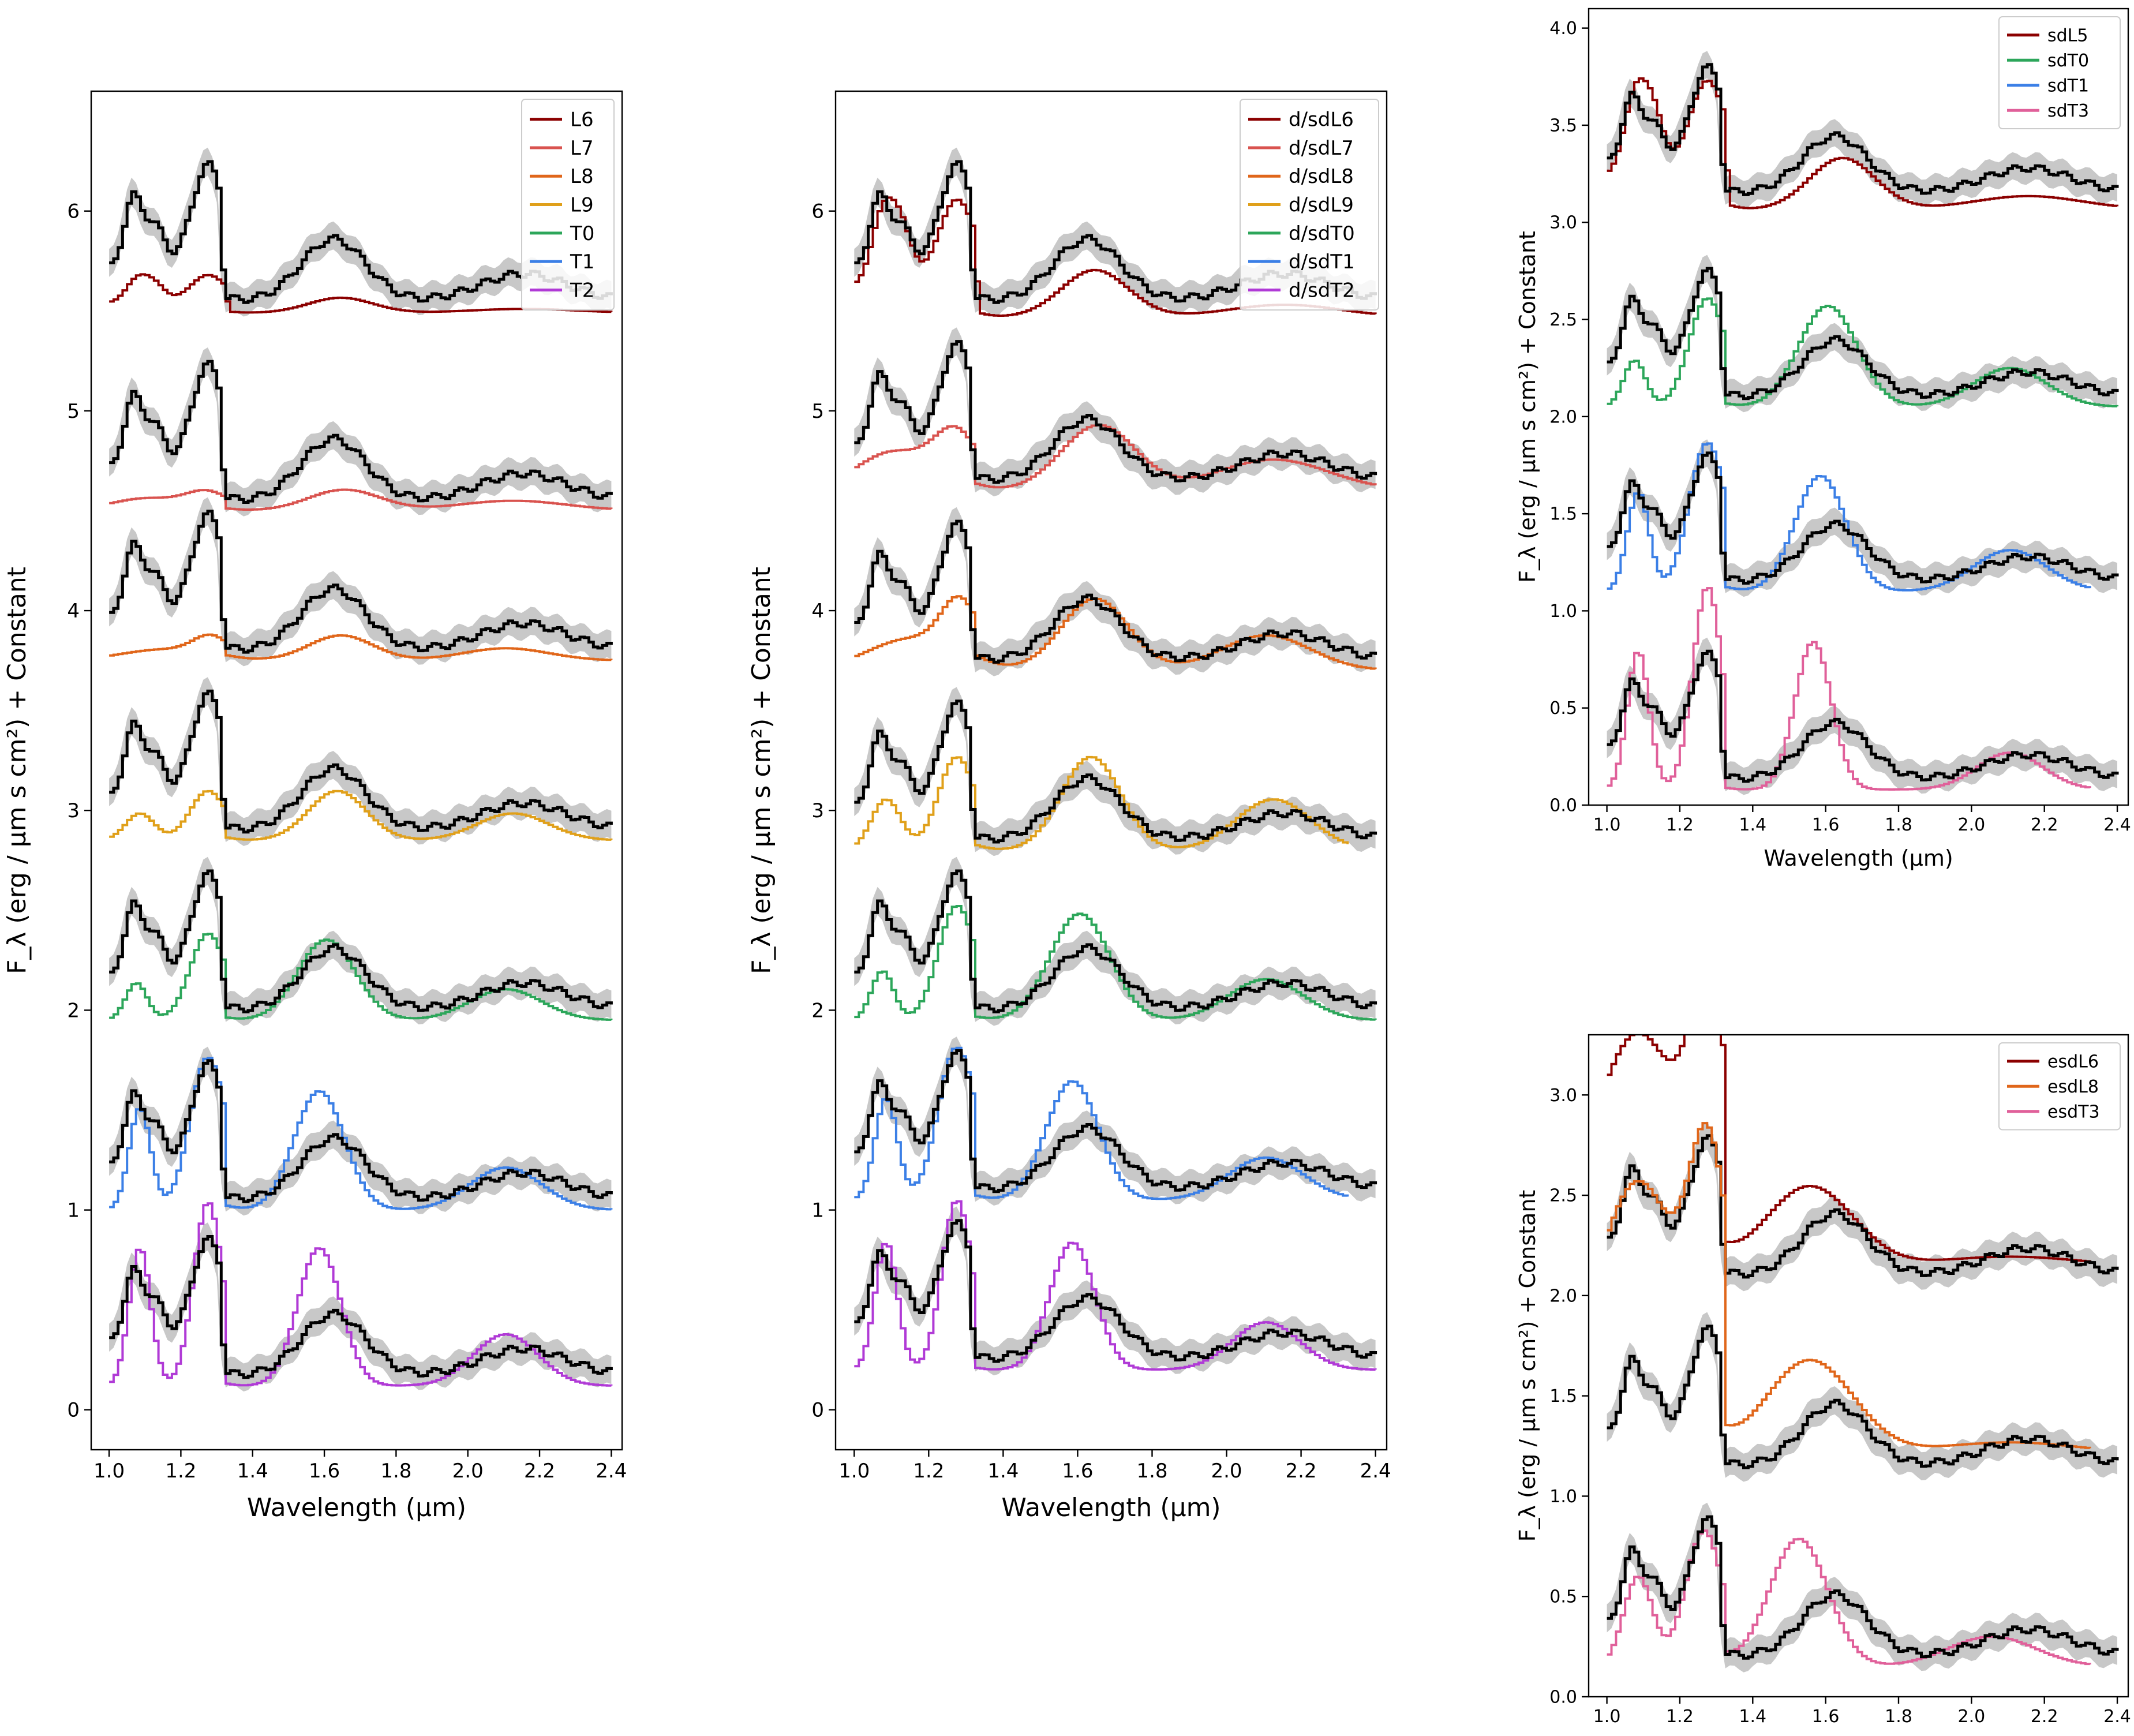  I want to click on y-tick-label: 3, so click(73, 810).